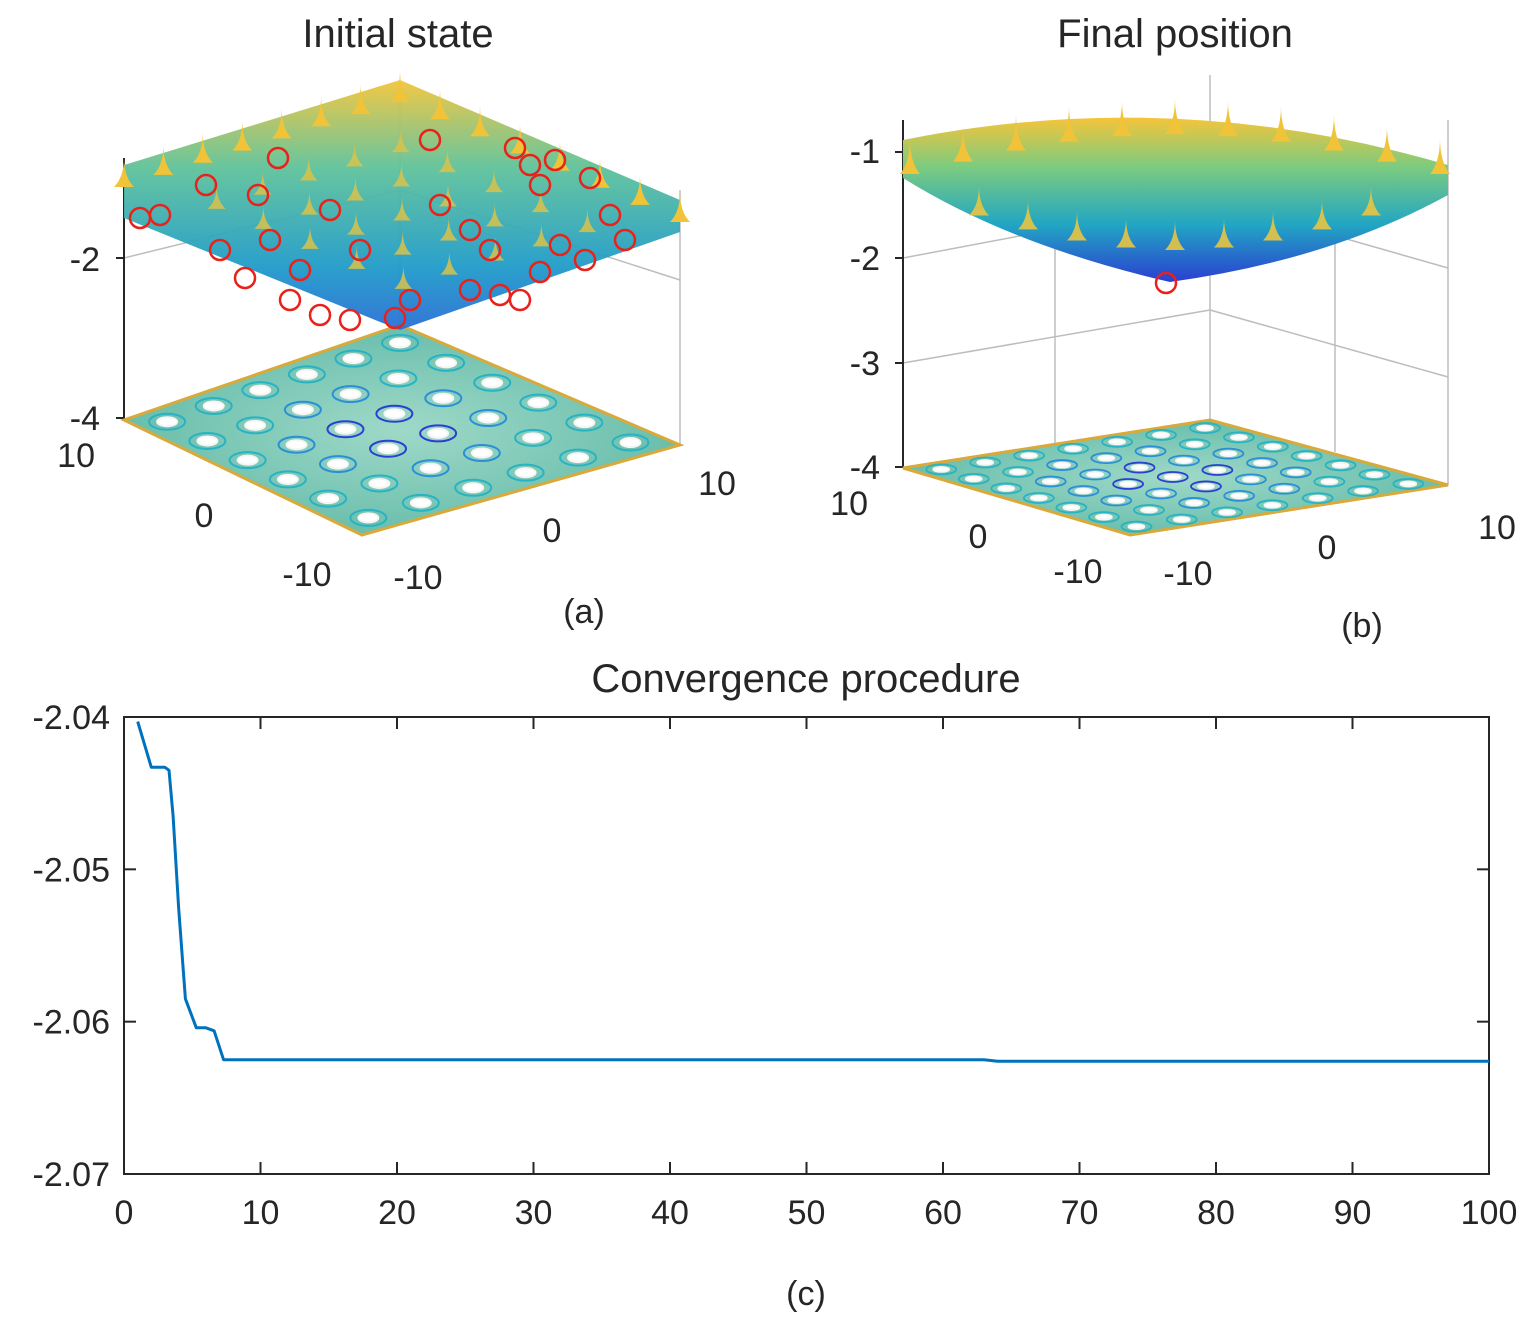 The height and width of the screenshot is (1333, 1535). Describe the element at coordinates (805, 679) in the screenshot. I see `panel-c-title: Convergence procedure` at that location.